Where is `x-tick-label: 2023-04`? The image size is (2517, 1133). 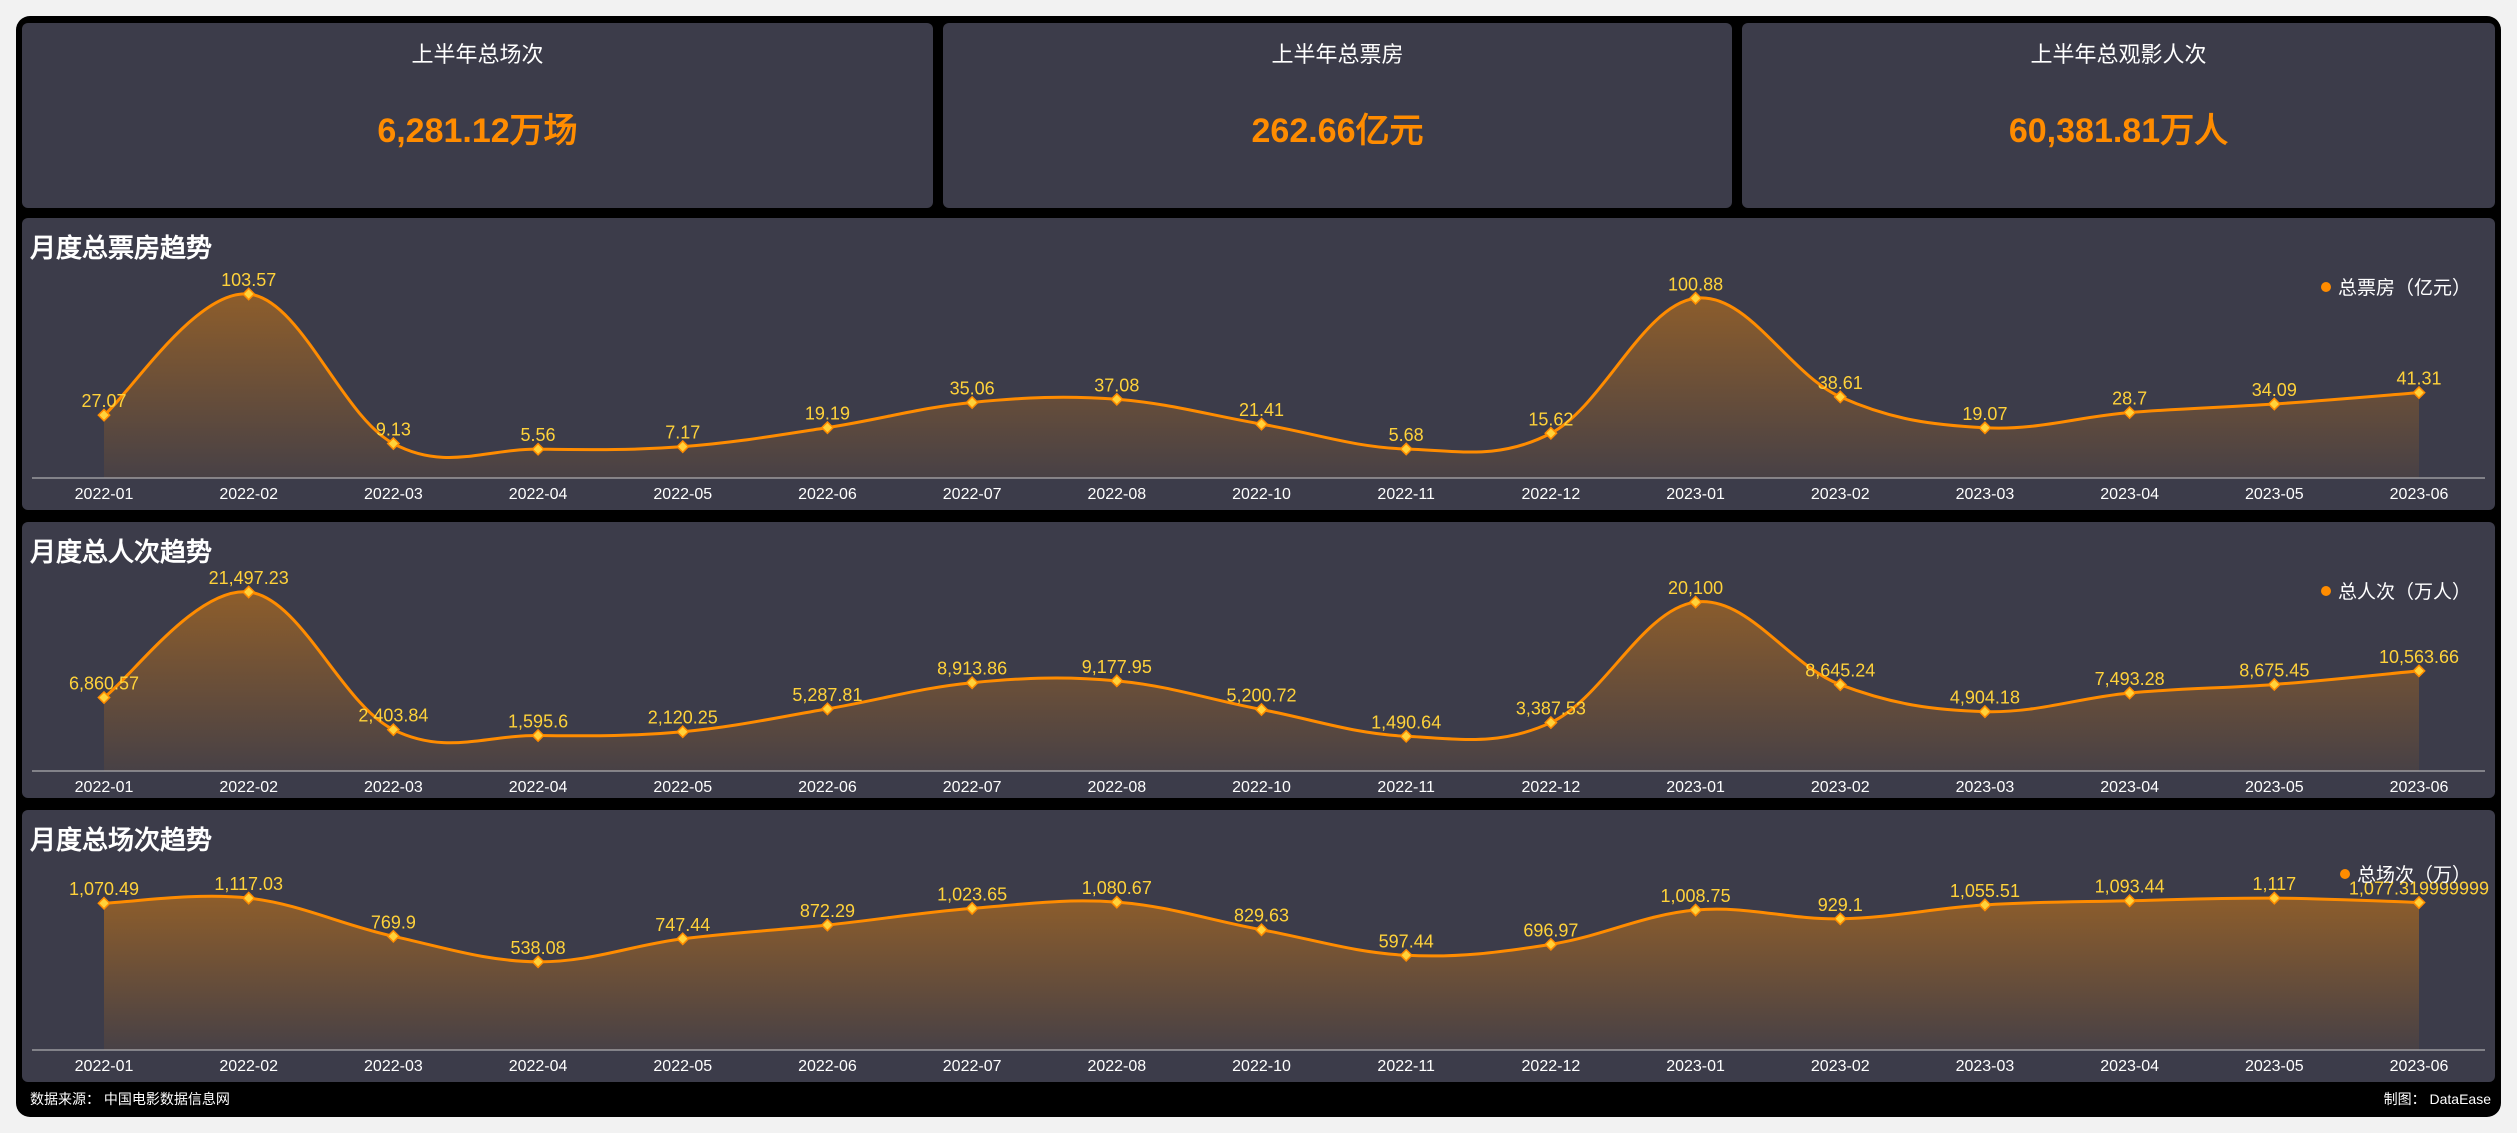 x-tick-label: 2023-04 is located at coordinates (2129, 787).